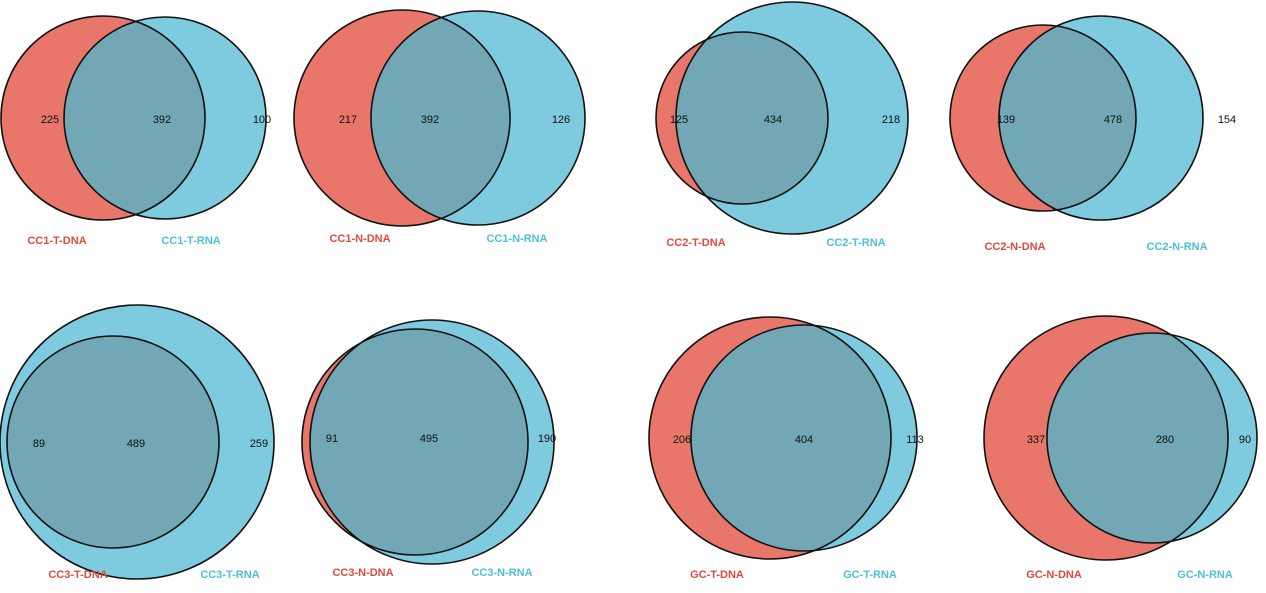 The width and height of the screenshot is (1266, 593). What do you see at coordinates (773, 120) in the screenshot?
I see `overlap-count: 434` at bounding box center [773, 120].